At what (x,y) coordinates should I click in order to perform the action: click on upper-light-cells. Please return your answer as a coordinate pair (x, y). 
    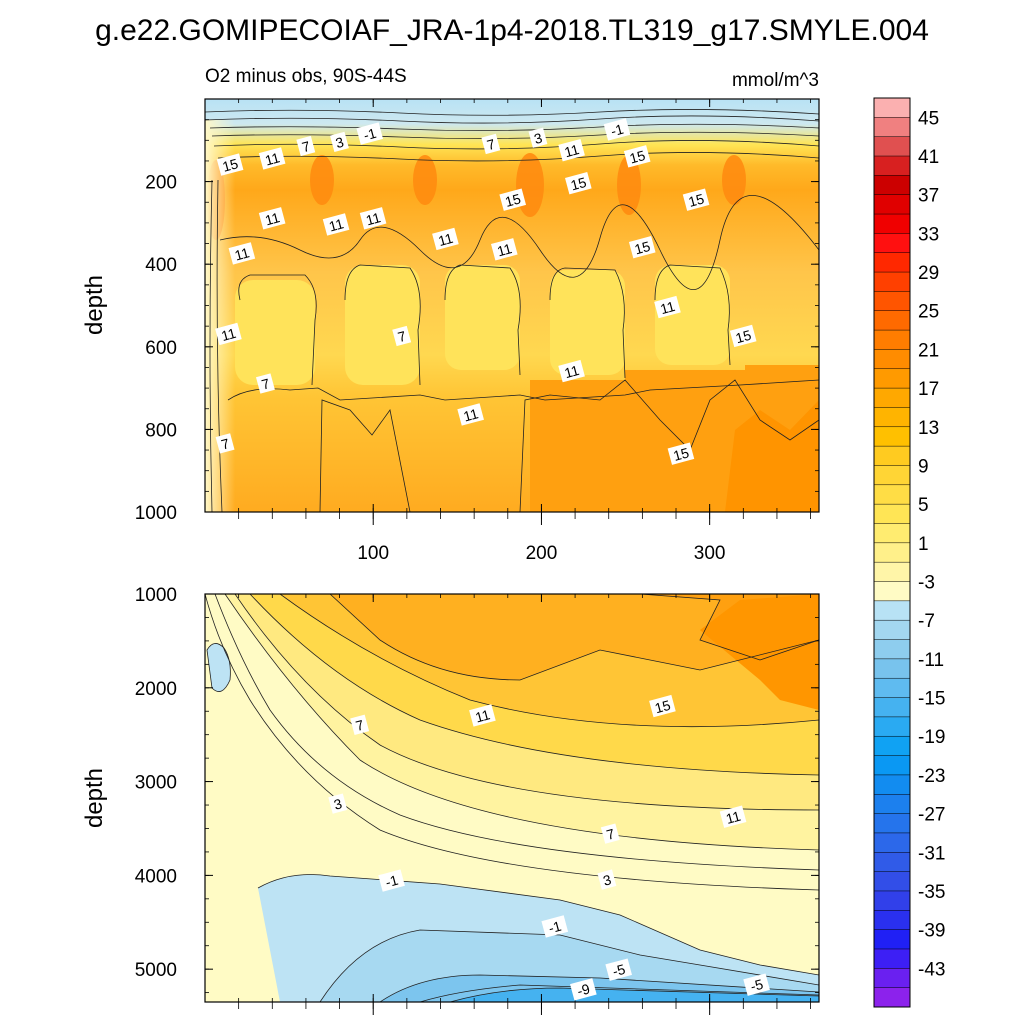
    Looking at the image, I should click on (482, 325).